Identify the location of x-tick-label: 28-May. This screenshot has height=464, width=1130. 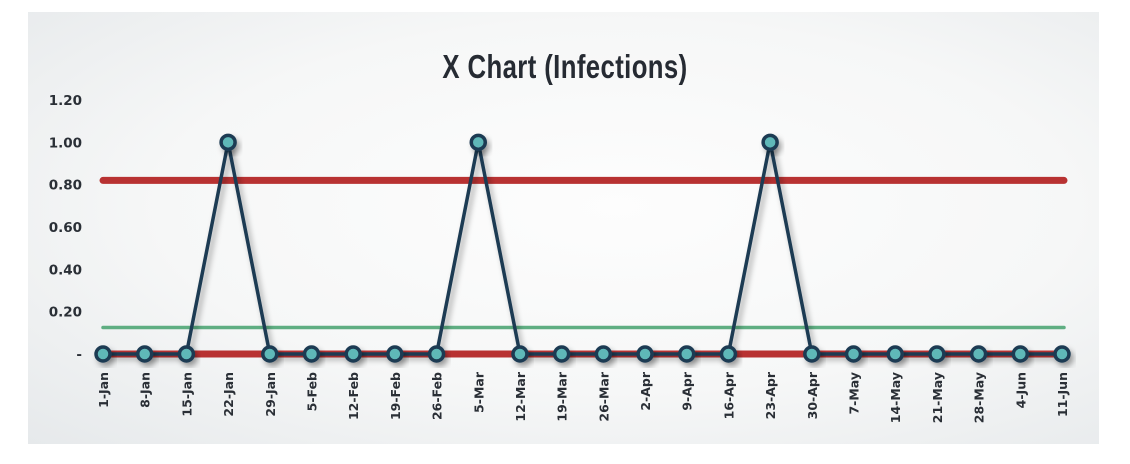
(979, 397).